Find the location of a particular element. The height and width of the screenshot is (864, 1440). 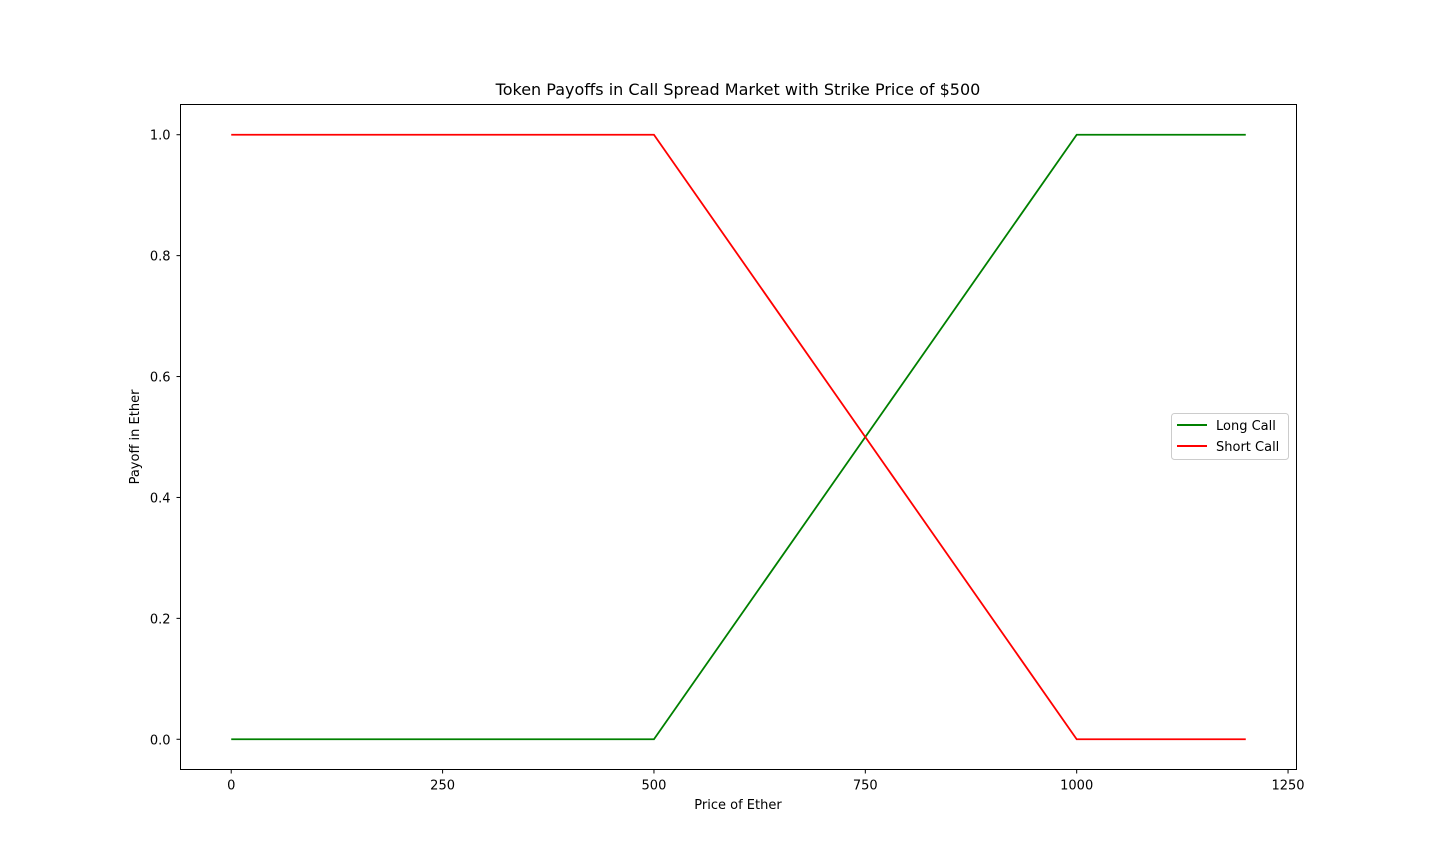

legend-label-short-call: Short Call is located at coordinates (1247, 447).